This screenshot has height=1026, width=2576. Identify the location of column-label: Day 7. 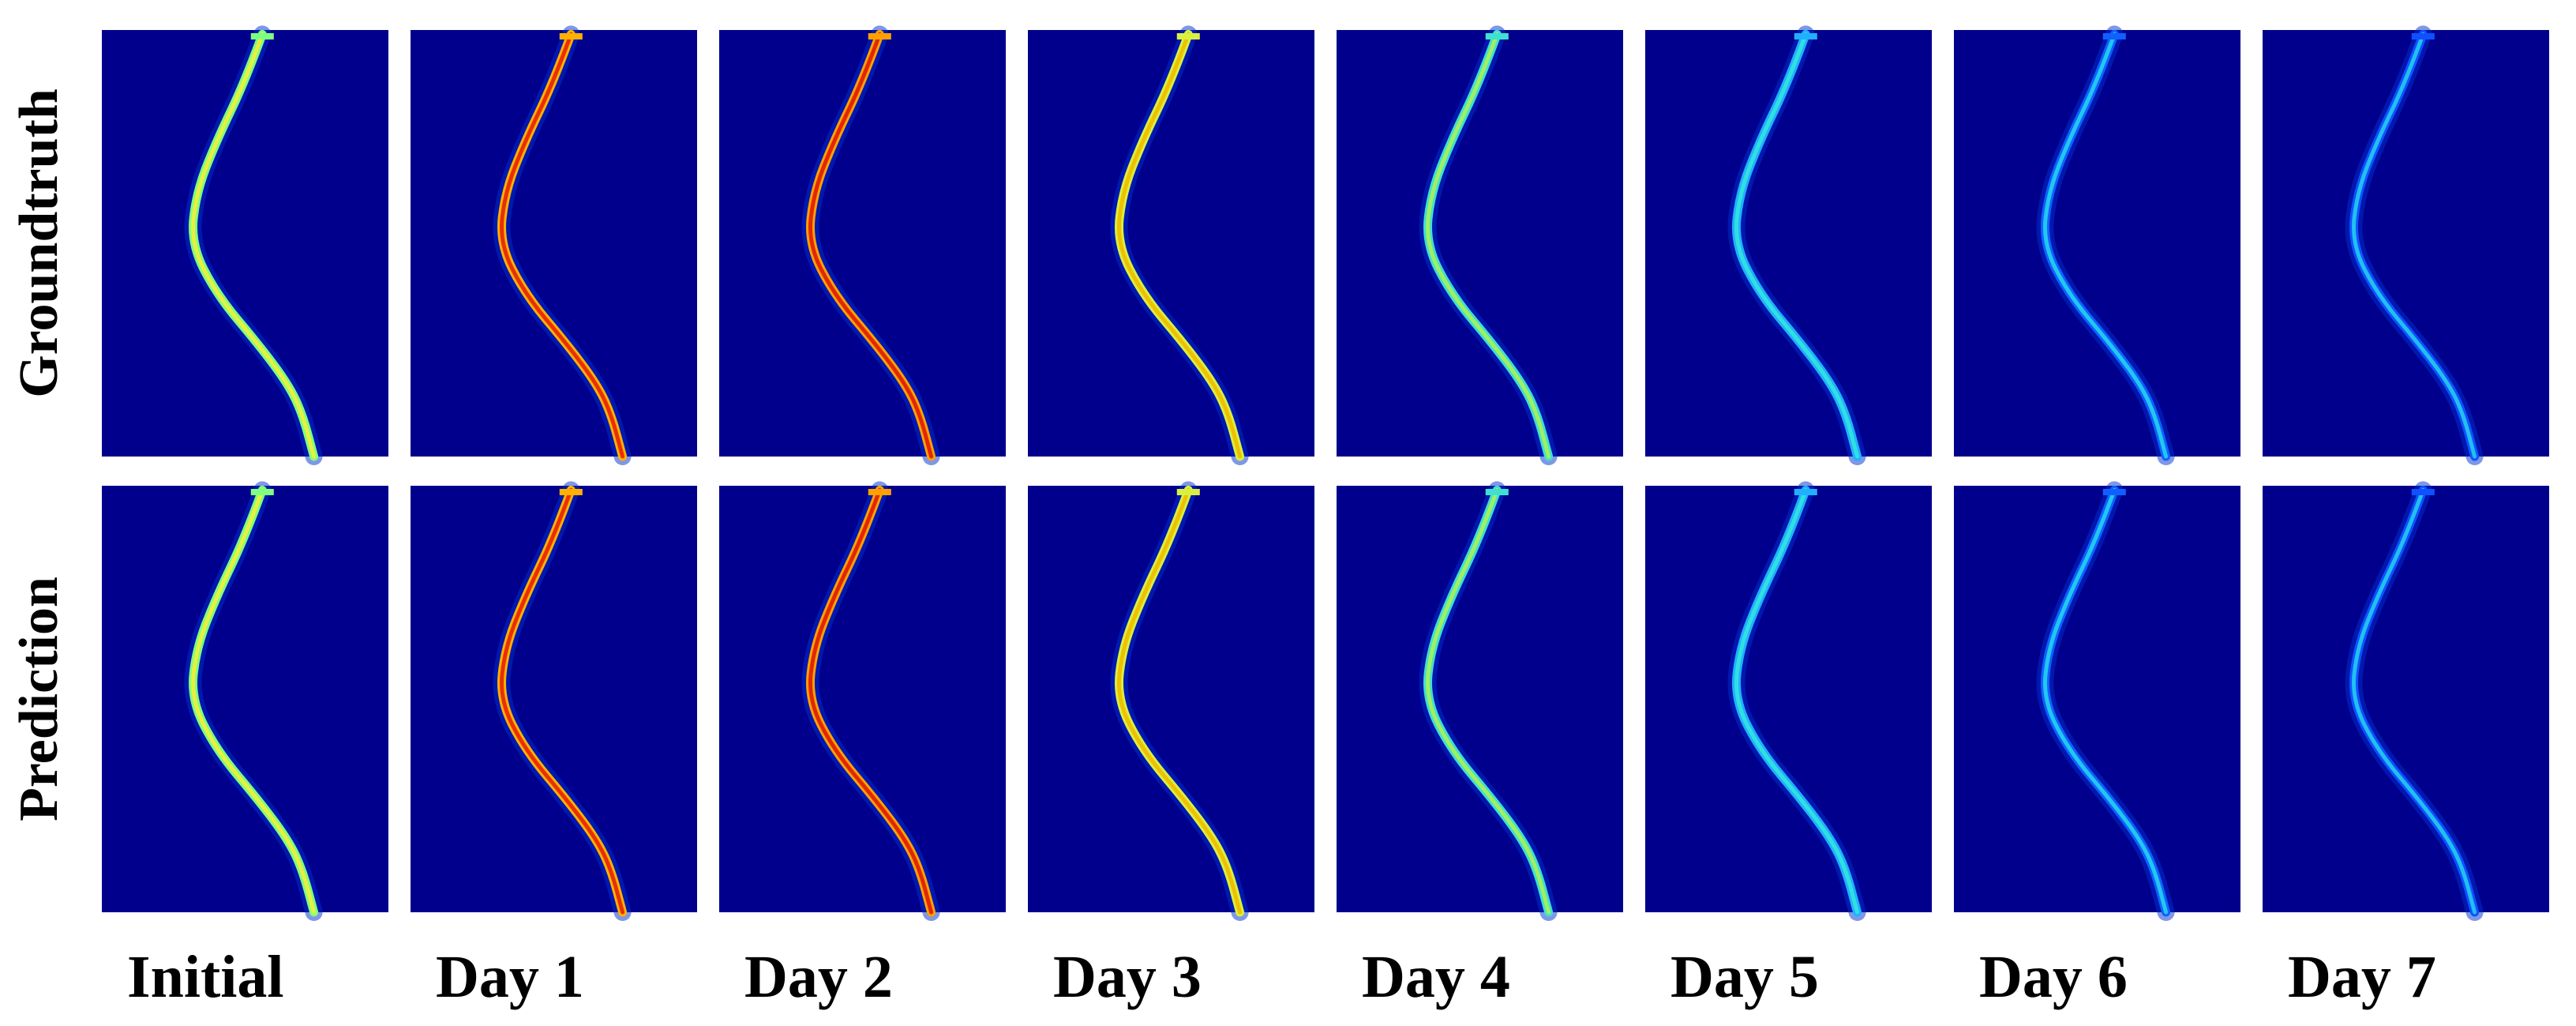
(2362, 977).